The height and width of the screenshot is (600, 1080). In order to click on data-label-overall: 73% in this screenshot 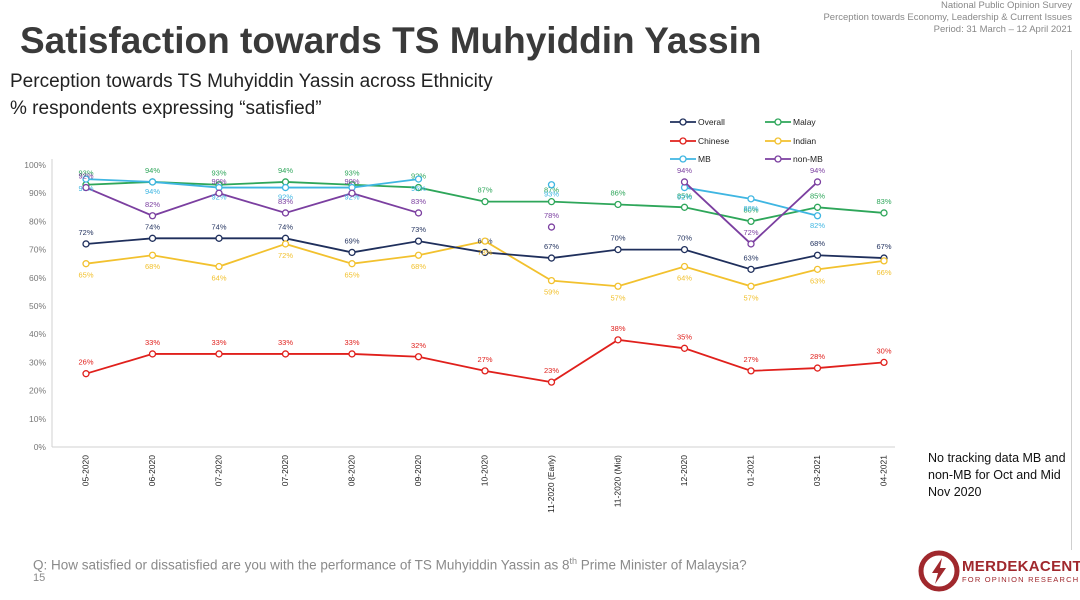, I will do `click(418, 229)`.